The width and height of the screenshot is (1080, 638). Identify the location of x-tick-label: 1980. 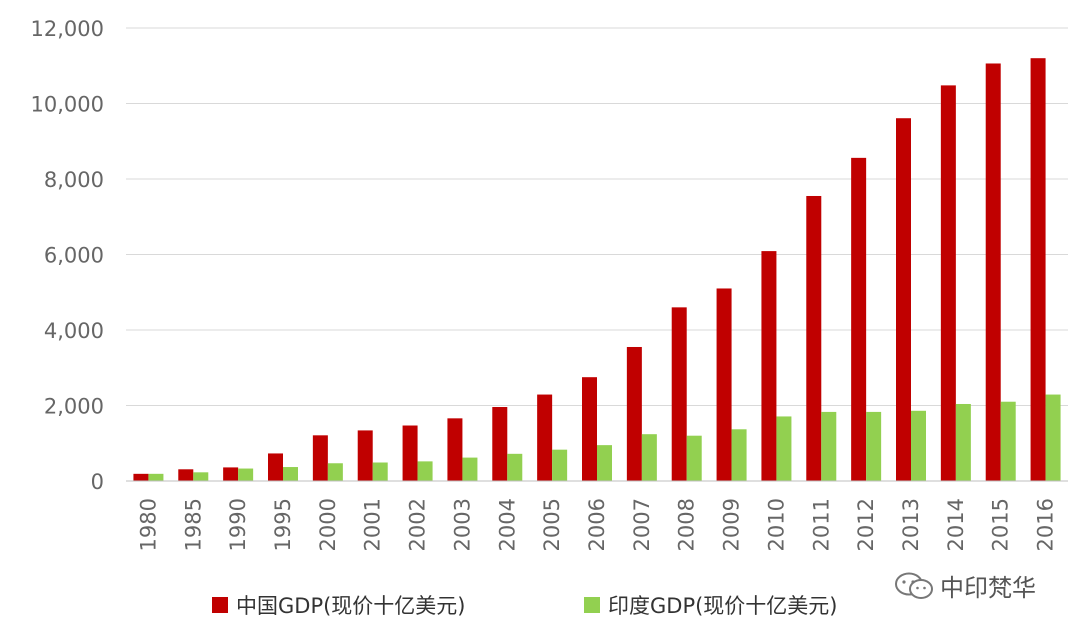
(148, 524).